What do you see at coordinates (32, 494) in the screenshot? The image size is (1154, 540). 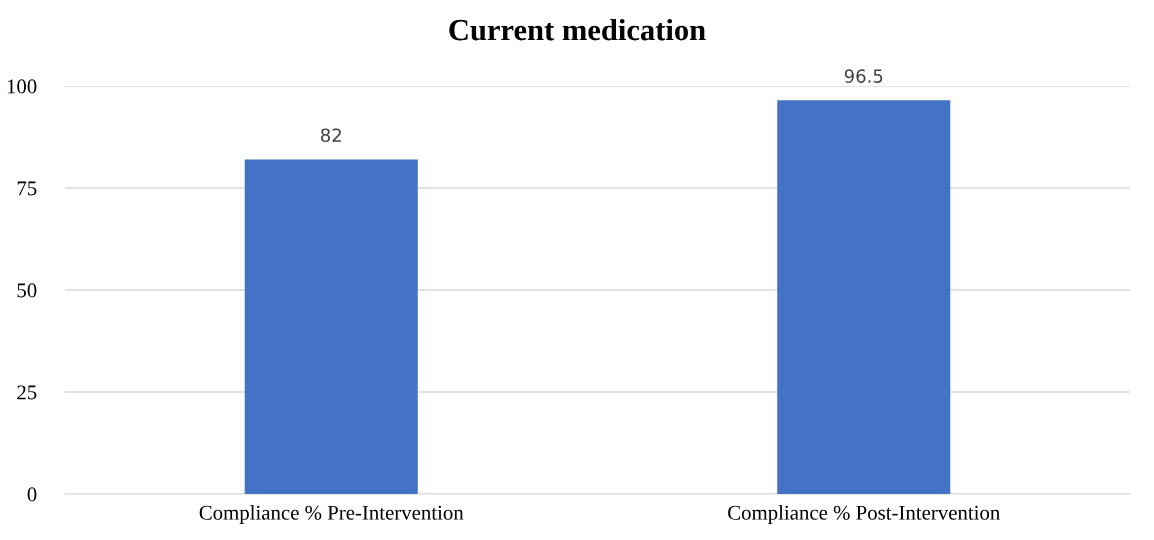 I see `y-tick-label: 0` at bounding box center [32, 494].